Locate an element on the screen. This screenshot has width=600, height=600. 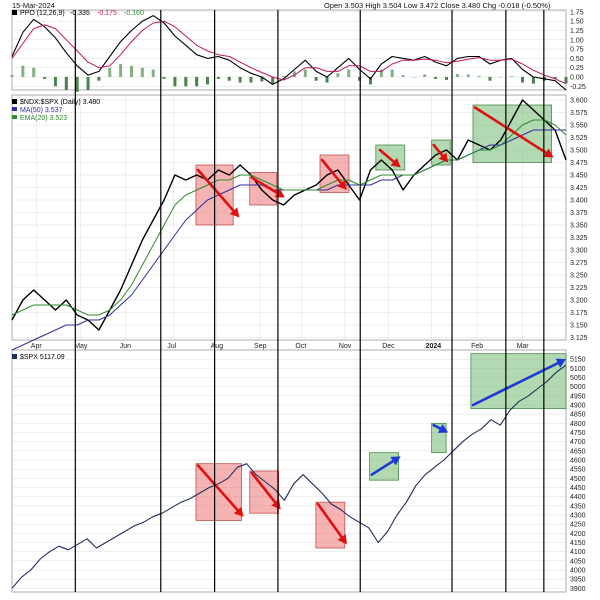
x-tick-label: 2024 is located at coordinates (434, 346).